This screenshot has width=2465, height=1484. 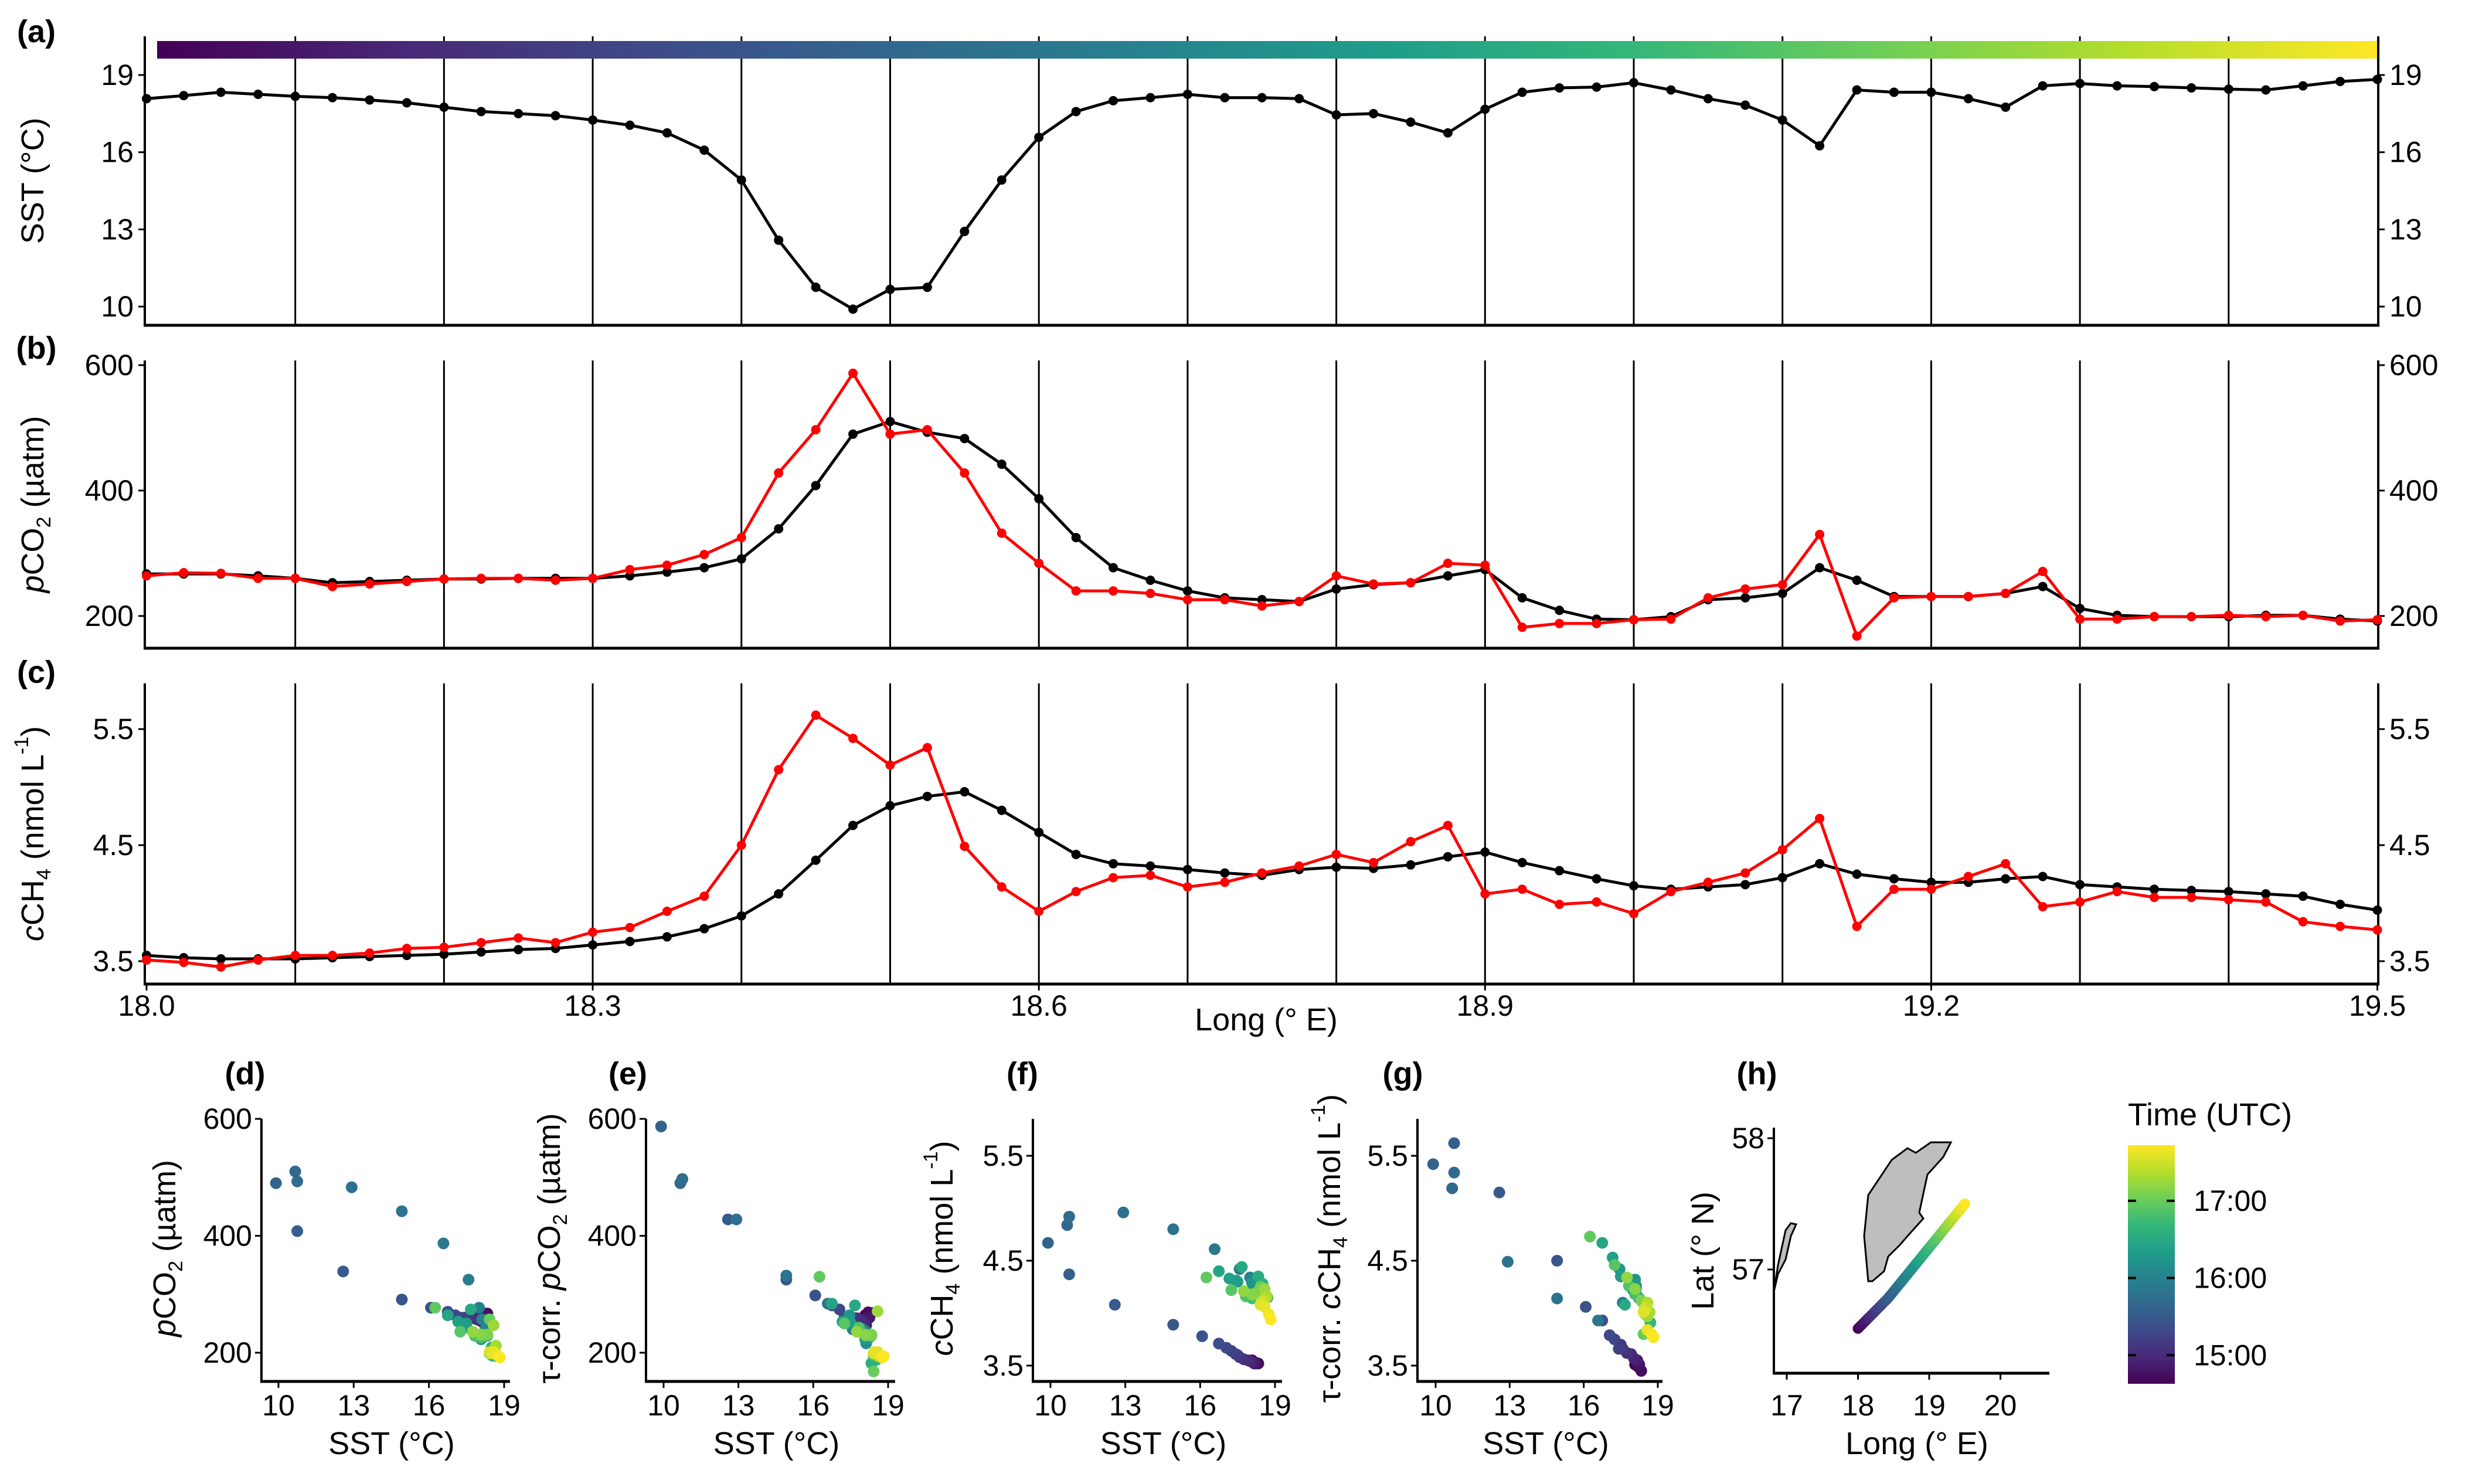 I want to click on ylabel-part: ), so click(x=1329, y=1100).